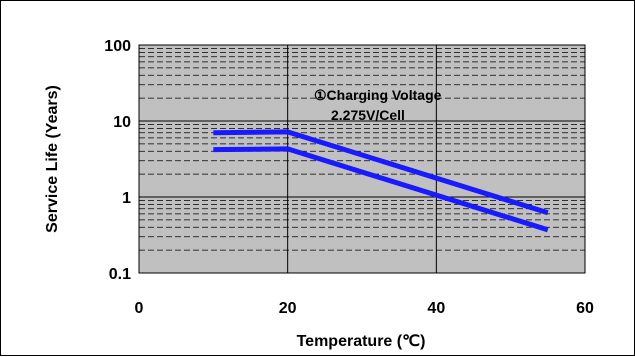 The height and width of the screenshot is (357, 635). Describe the element at coordinates (139, 308) in the screenshot. I see `x-tick-label: 0` at that location.